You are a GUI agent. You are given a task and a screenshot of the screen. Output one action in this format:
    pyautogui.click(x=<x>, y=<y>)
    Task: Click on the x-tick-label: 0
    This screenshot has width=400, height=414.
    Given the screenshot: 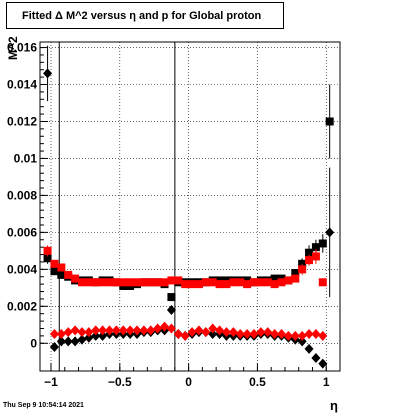 What is the action you would take?
    pyautogui.click(x=188, y=382)
    